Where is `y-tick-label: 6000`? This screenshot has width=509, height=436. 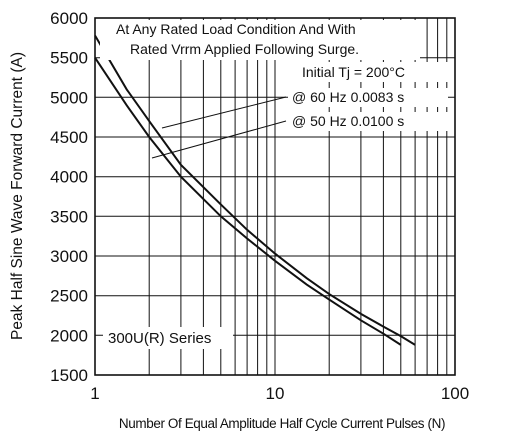 y-tick-label: 6000 is located at coordinates (69, 18).